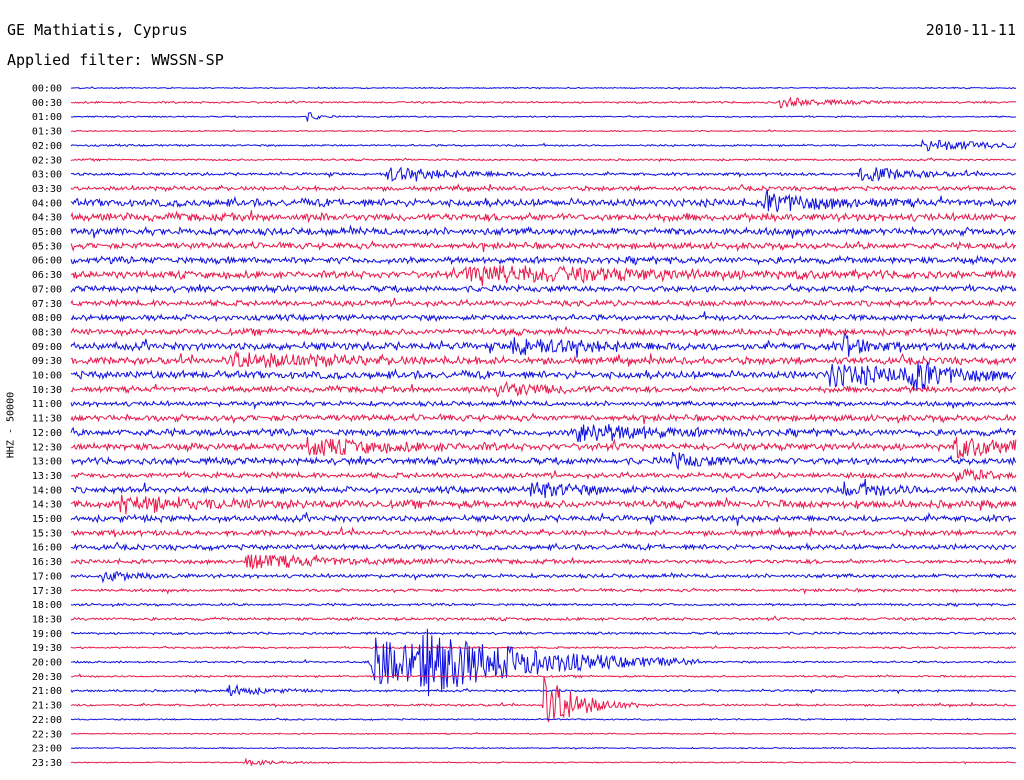 Image resolution: width=1024 pixels, height=780 pixels. I want to click on row-label-0130: 01:30, so click(47, 132).